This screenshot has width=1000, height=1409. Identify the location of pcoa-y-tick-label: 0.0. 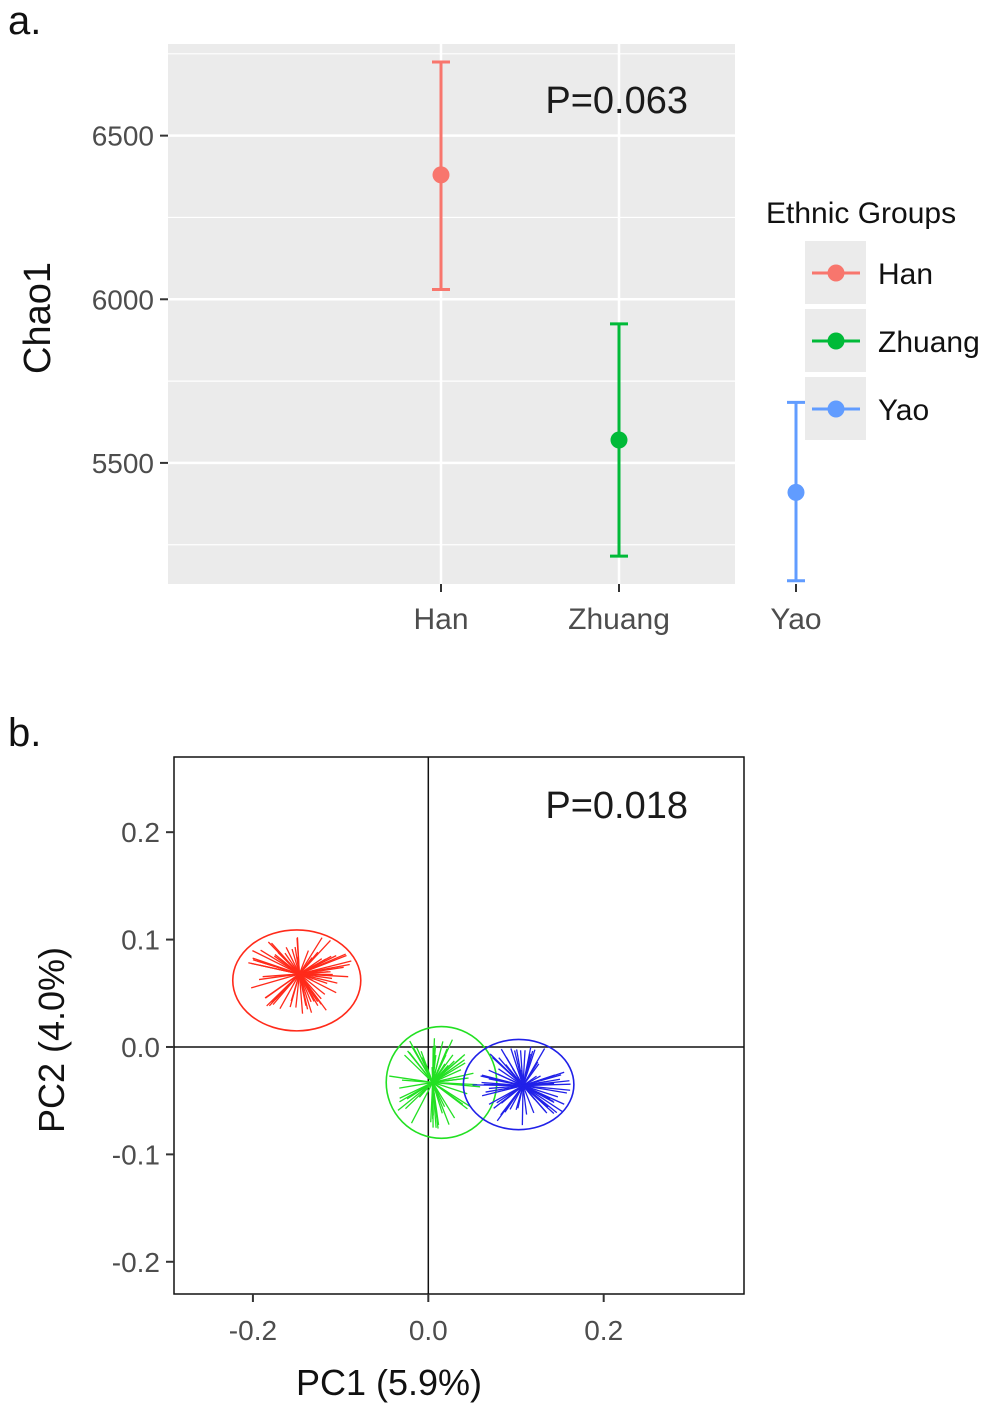
(140, 1047).